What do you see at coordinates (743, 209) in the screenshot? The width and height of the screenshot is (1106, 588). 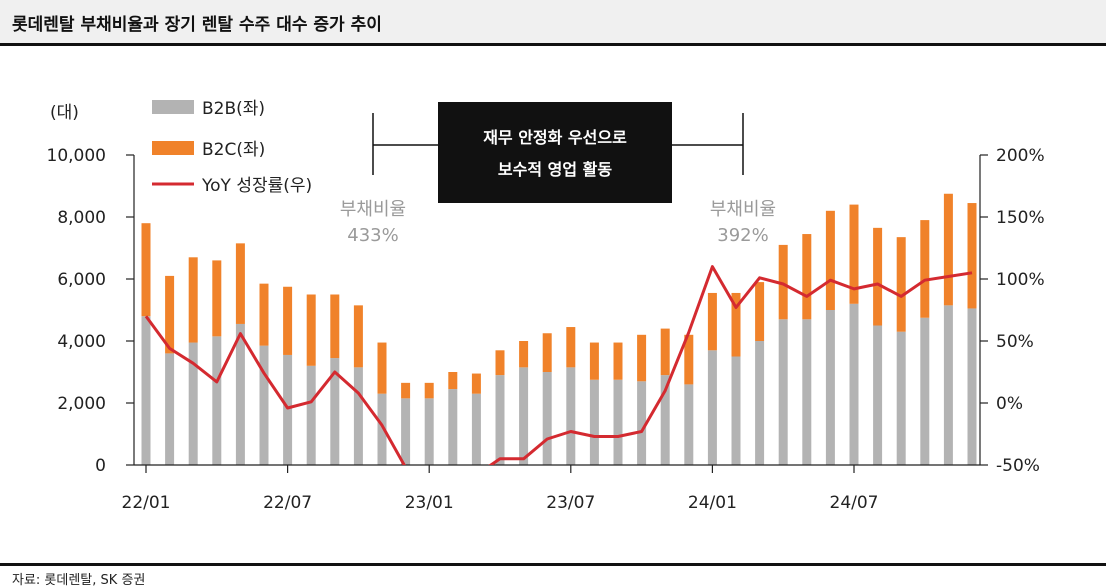 I see `debt-ratio-label-right: 부채비율` at bounding box center [743, 209].